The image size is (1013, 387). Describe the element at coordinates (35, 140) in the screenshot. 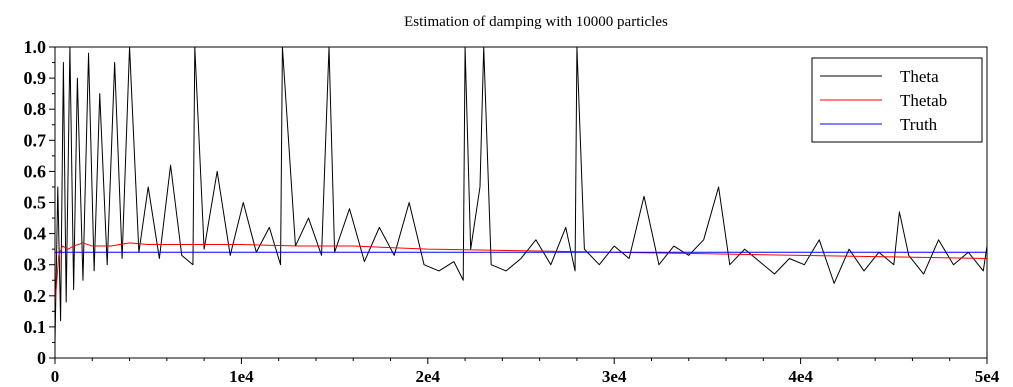

I see `y-tick-label: 0.7` at that location.